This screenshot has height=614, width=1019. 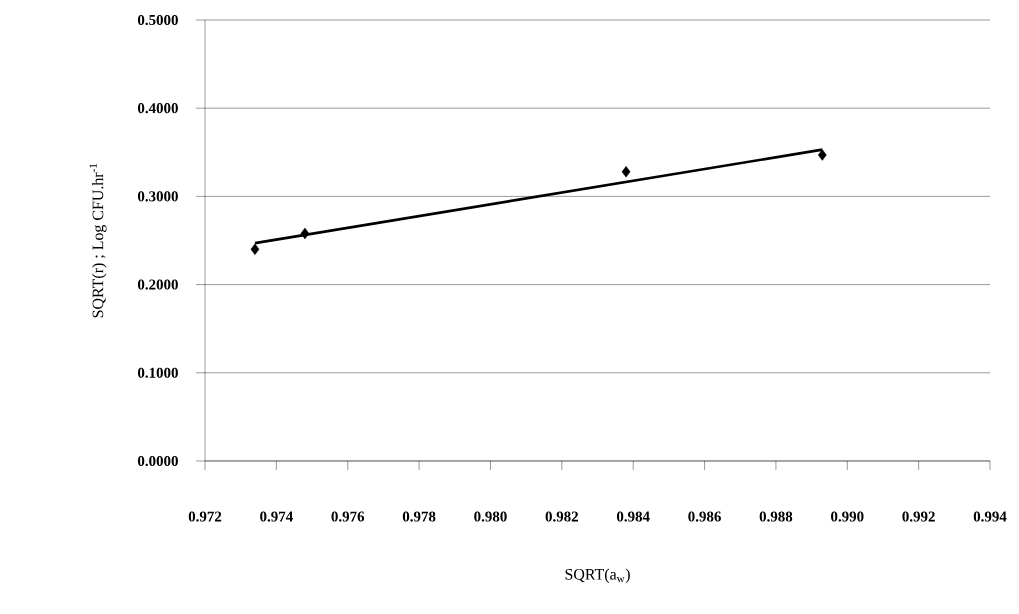 I want to click on y-tick-label: 0.0000, so click(x=157, y=461).